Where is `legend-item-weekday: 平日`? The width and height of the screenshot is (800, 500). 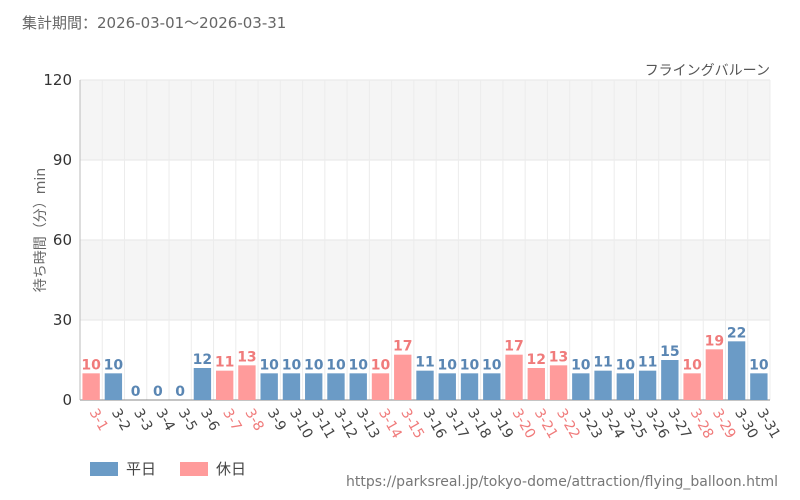
legend-item-weekday: 平日 is located at coordinates (123, 468).